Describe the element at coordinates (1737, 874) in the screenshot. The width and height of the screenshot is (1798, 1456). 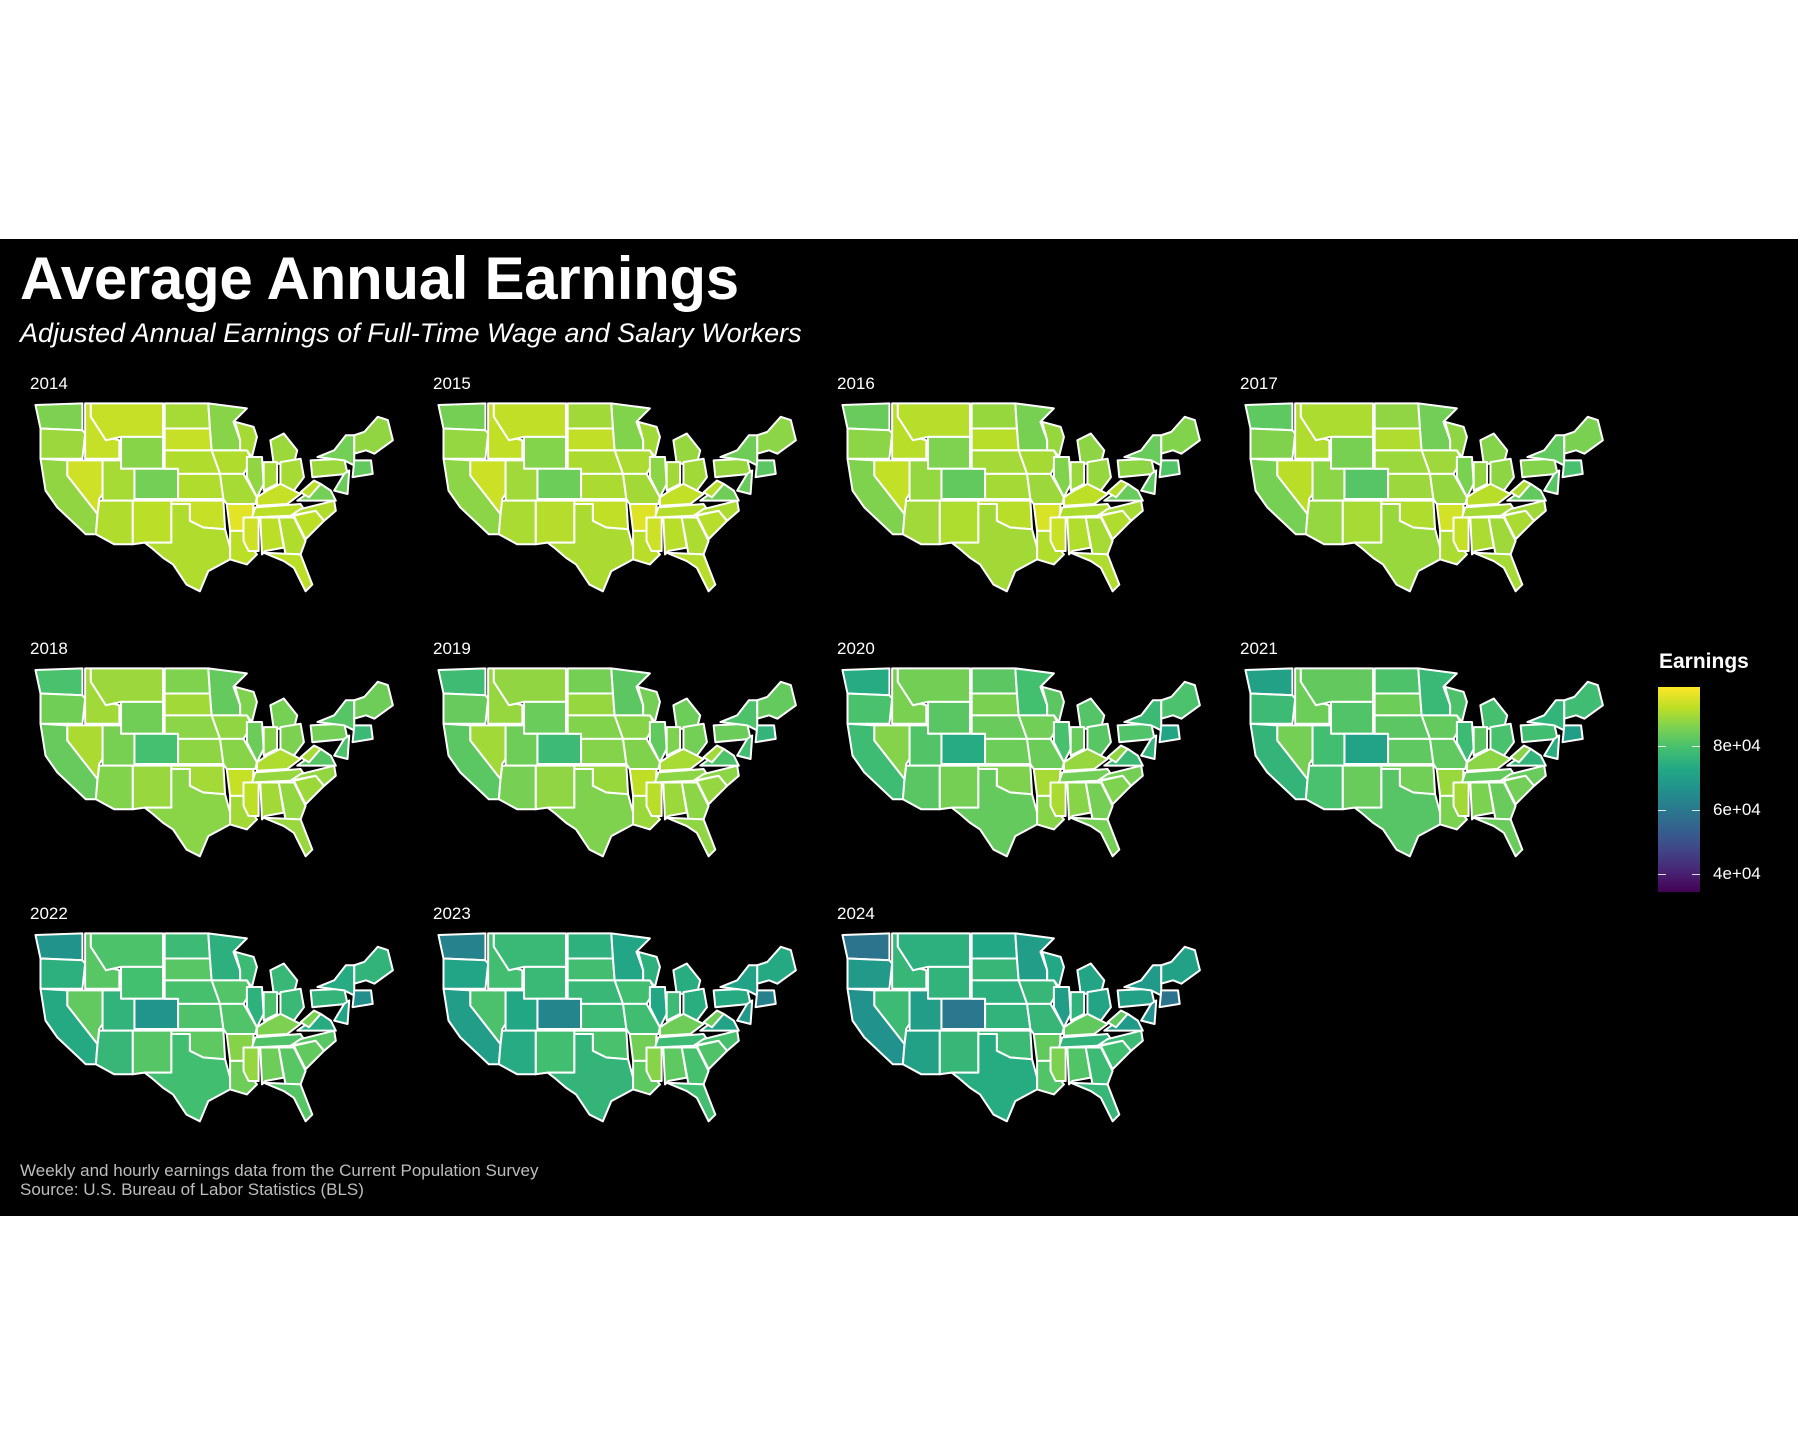
I see `legend-tick-label: 4e+04` at that location.